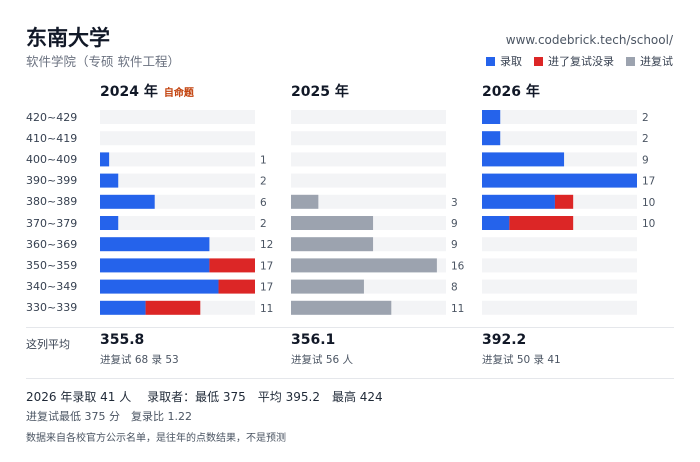 Image resolution: width=700 pixels, height=462 pixels. I want to click on score-range-label: 410~419, so click(52, 138).